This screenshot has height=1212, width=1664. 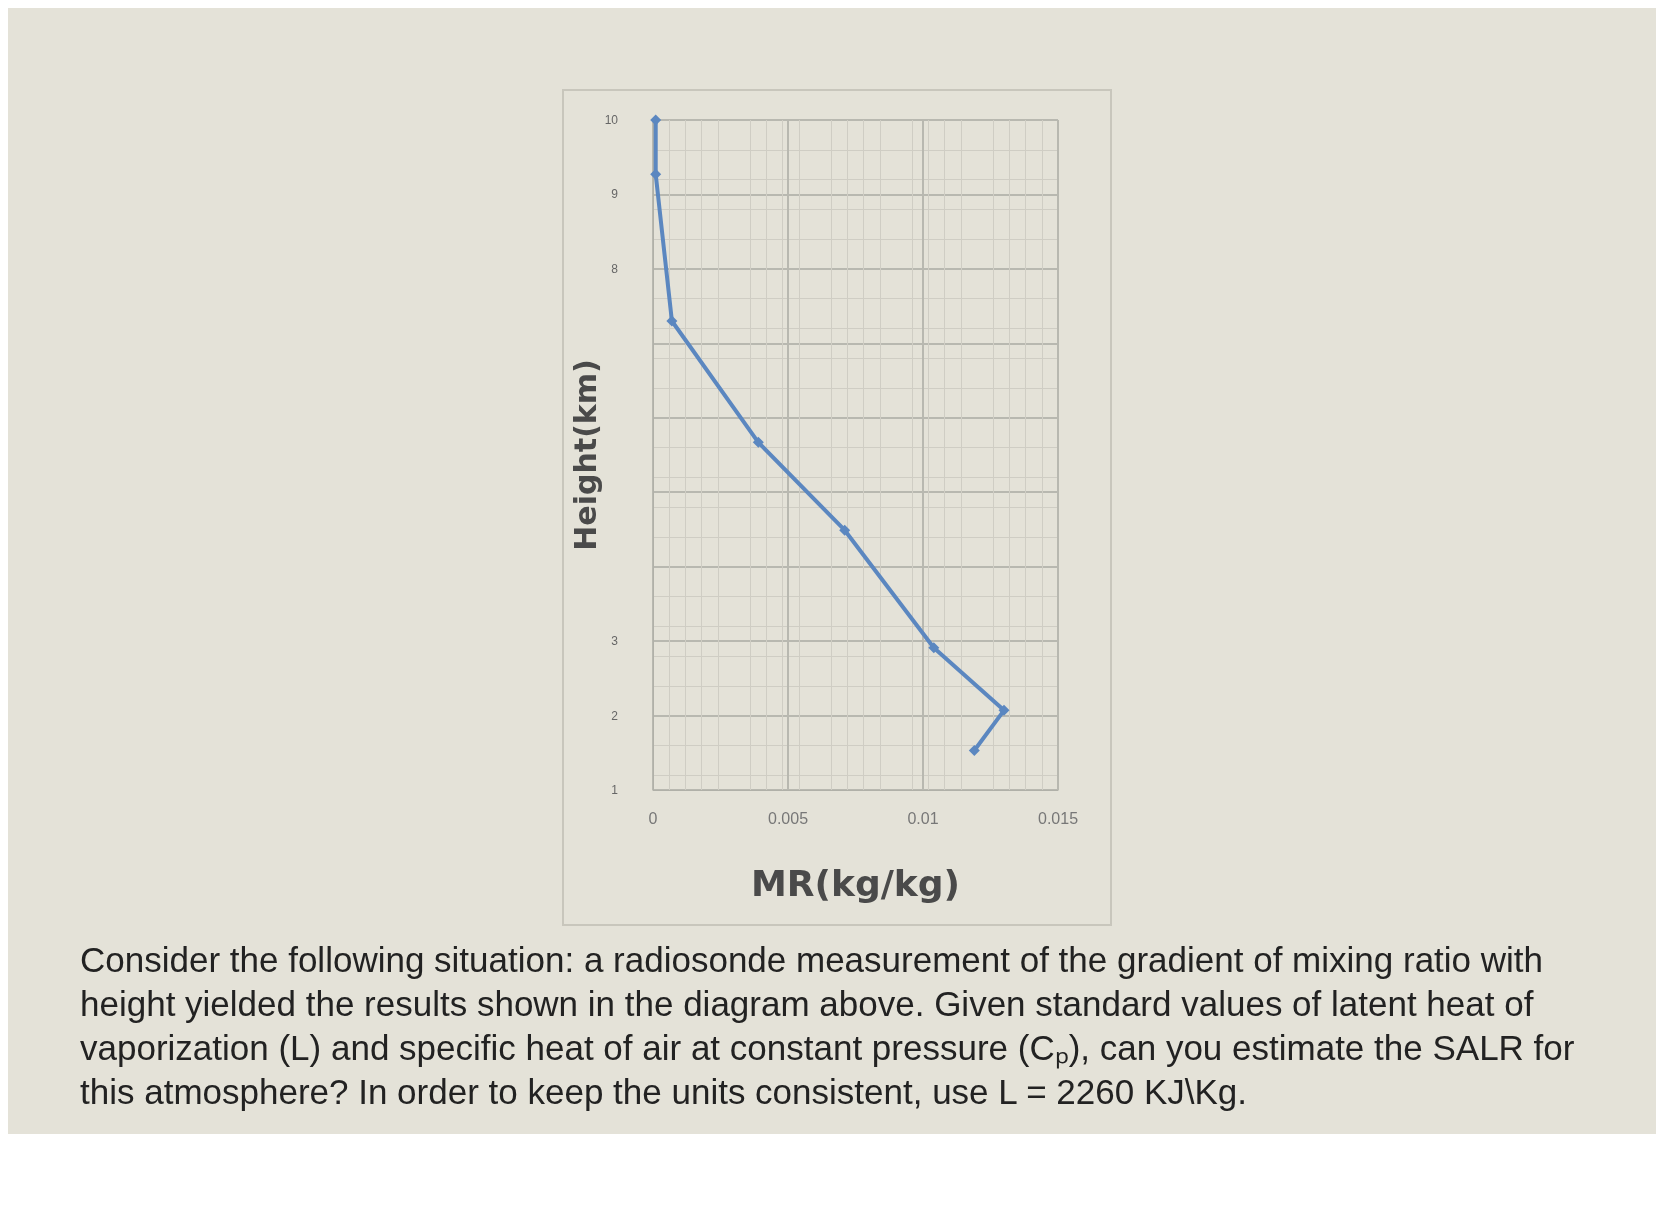 What do you see at coordinates (611, 120) in the screenshot?
I see `y-tick-label: 10` at bounding box center [611, 120].